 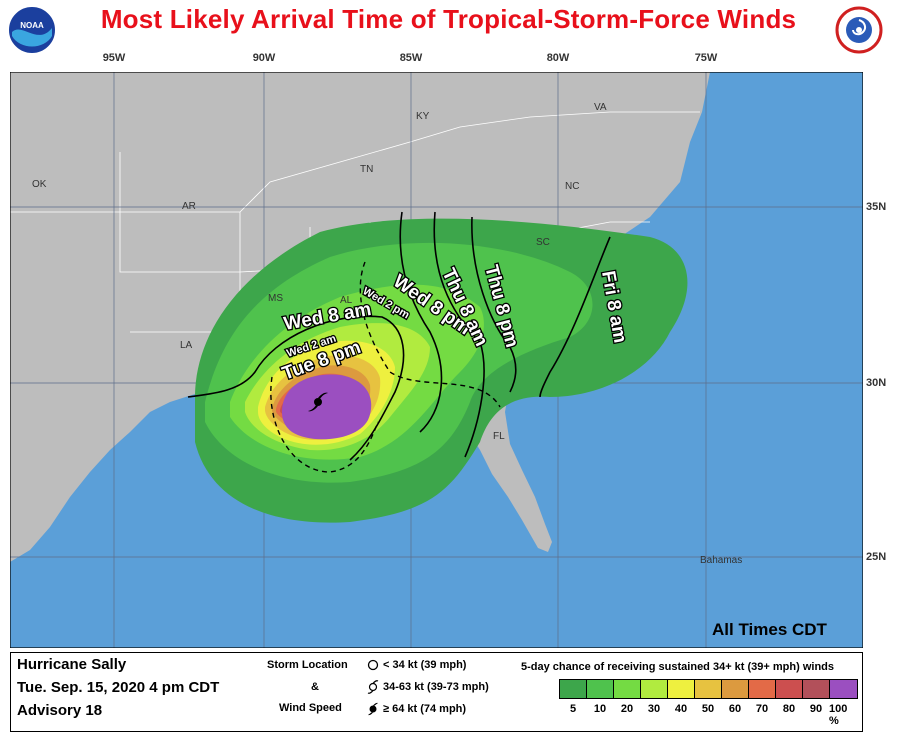 I want to click on state-label: VA, so click(x=600, y=107).